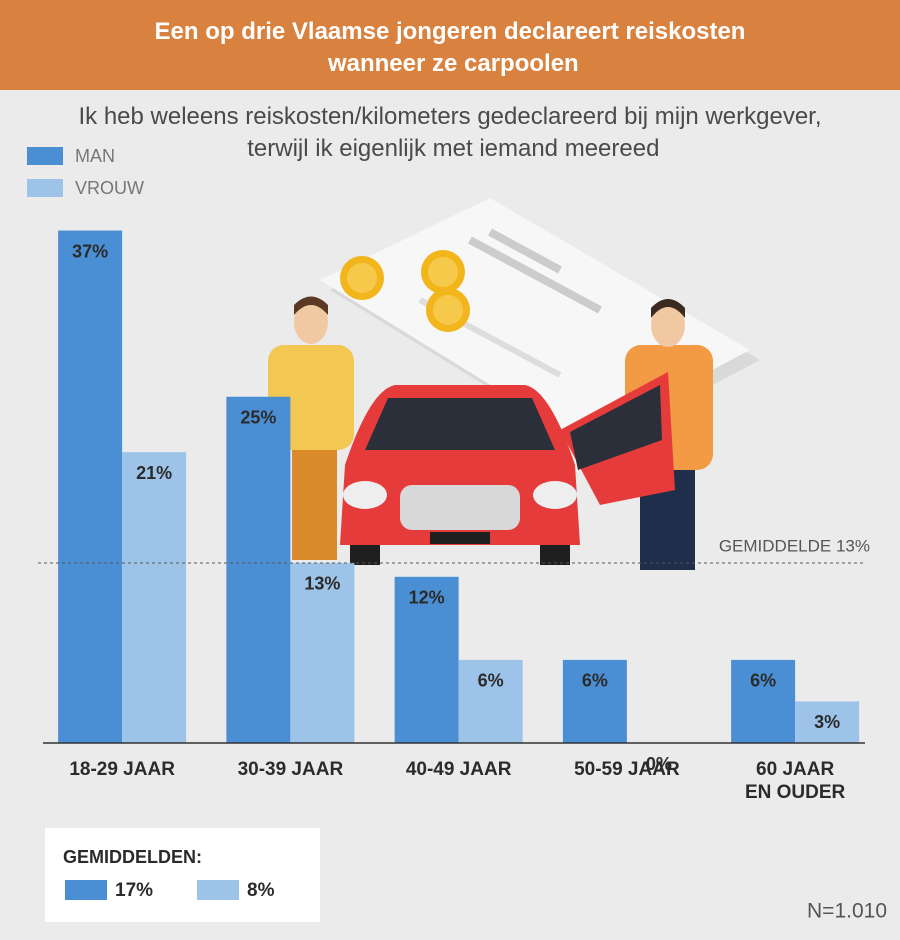 Image resolution: width=900 pixels, height=940 pixels. I want to click on legend-label: MAN, so click(95, 156).